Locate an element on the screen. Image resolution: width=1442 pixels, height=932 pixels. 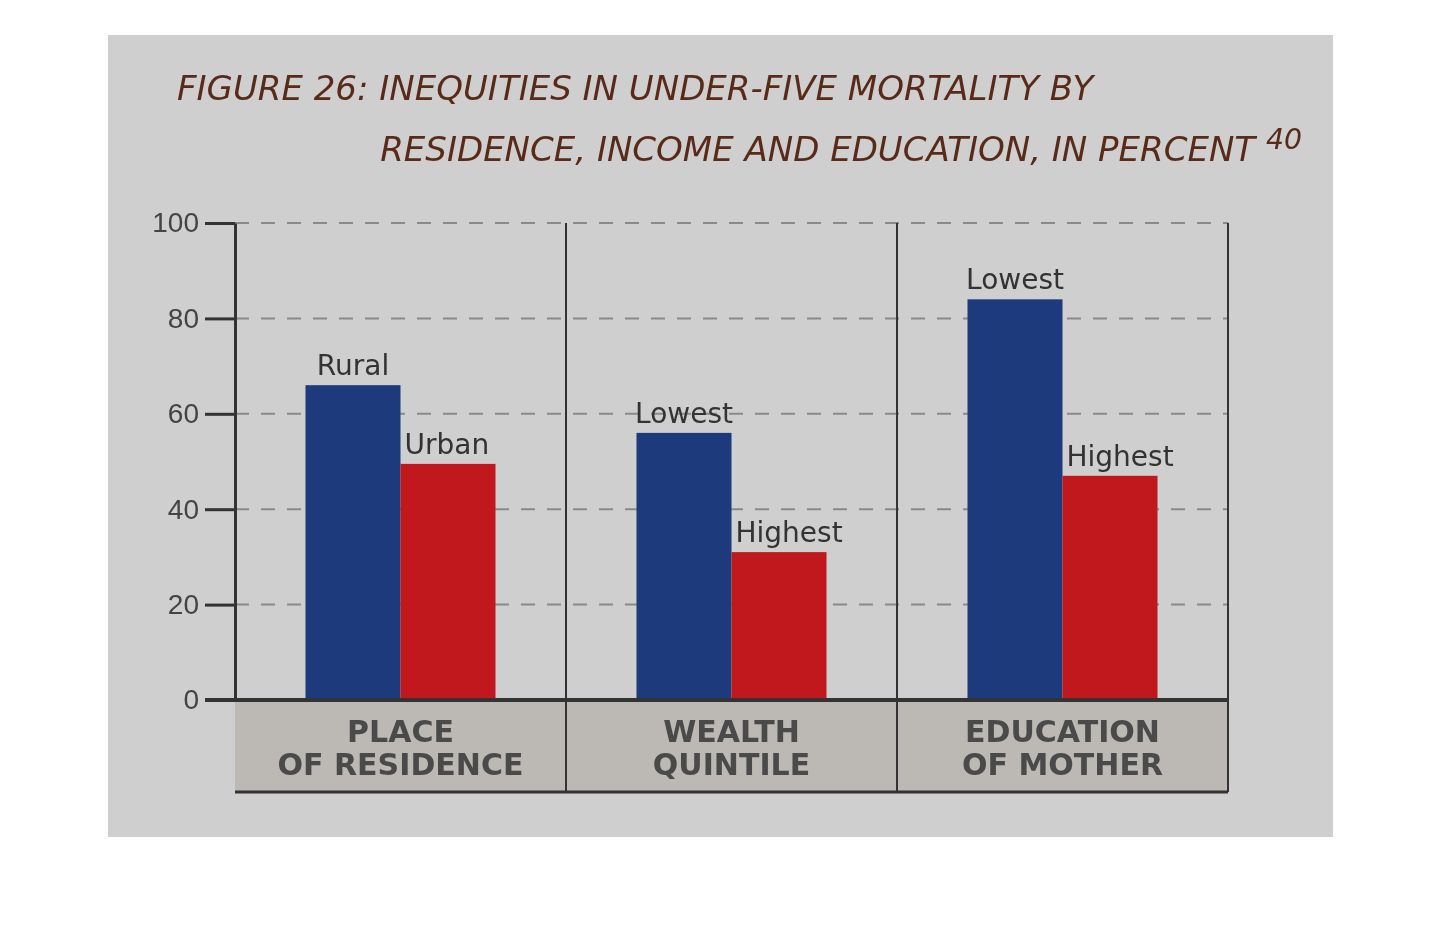
x-tick-label: EDUCATION OF MOTHER is located at coordinates (1062, 748).